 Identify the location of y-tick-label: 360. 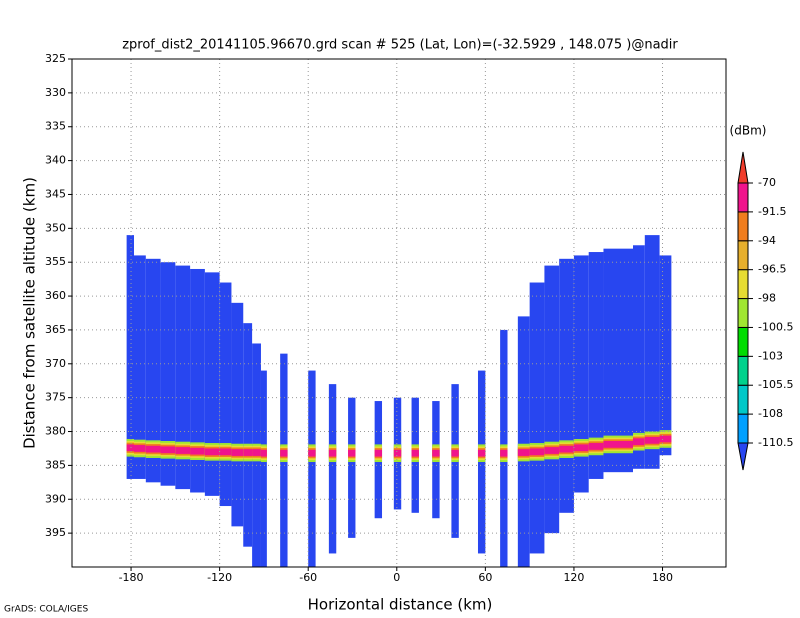
(55, 295).